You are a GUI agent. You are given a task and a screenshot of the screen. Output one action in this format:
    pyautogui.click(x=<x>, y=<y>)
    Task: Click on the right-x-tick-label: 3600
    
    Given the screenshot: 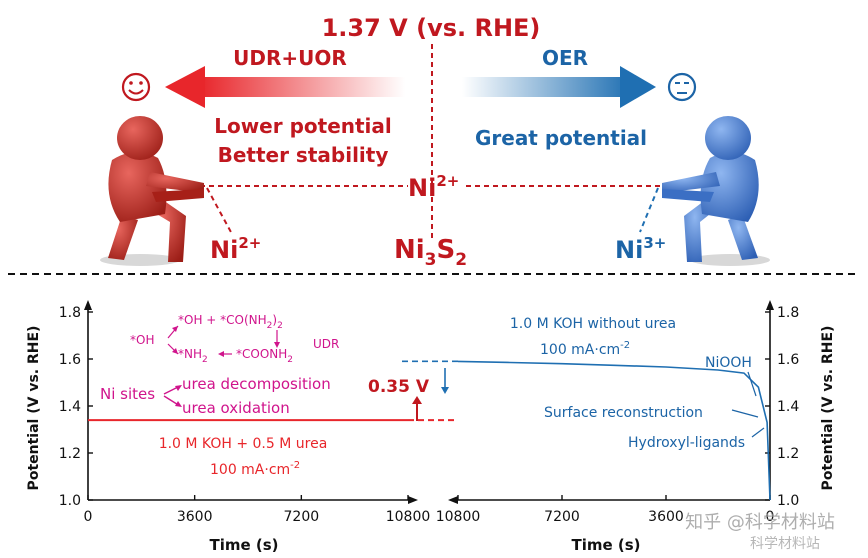 What is the action you would take?
    pyautogui.click(x=666, y=517)
    